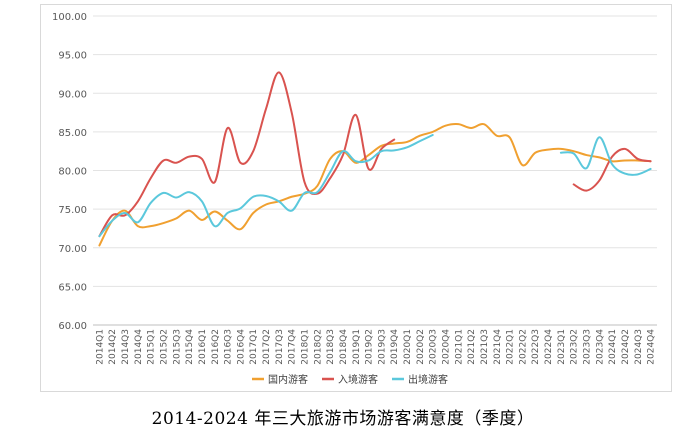  I want to click on x-tick-label: 2016Q2, so click(216, 347).